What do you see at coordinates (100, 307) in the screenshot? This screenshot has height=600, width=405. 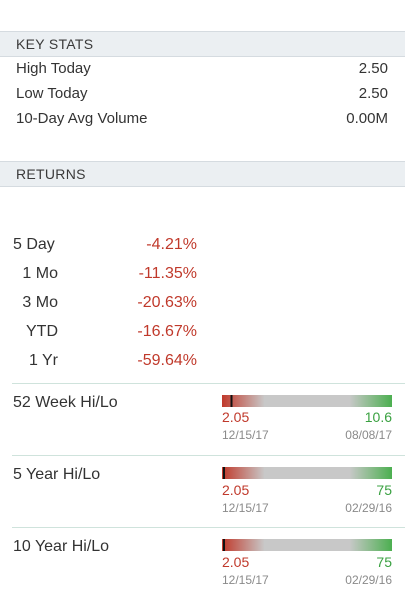 I see `return-row-3-mo: 3 Mo -20.63%` at bounding box center [100, 307].